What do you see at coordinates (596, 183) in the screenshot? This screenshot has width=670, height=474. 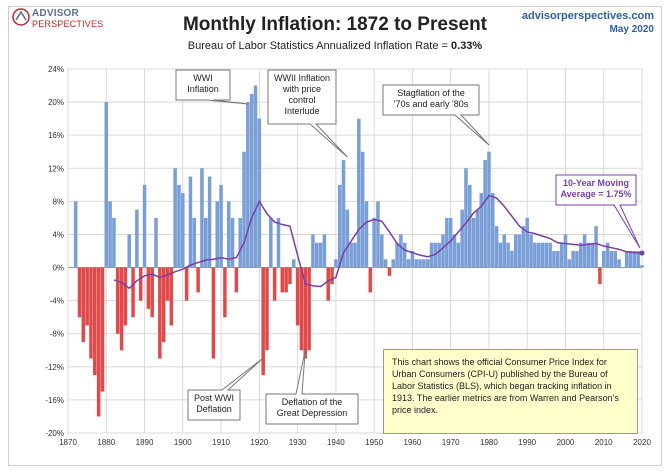 I see `callout-text: 10-Year Moving` at bounding box center [596, 183].